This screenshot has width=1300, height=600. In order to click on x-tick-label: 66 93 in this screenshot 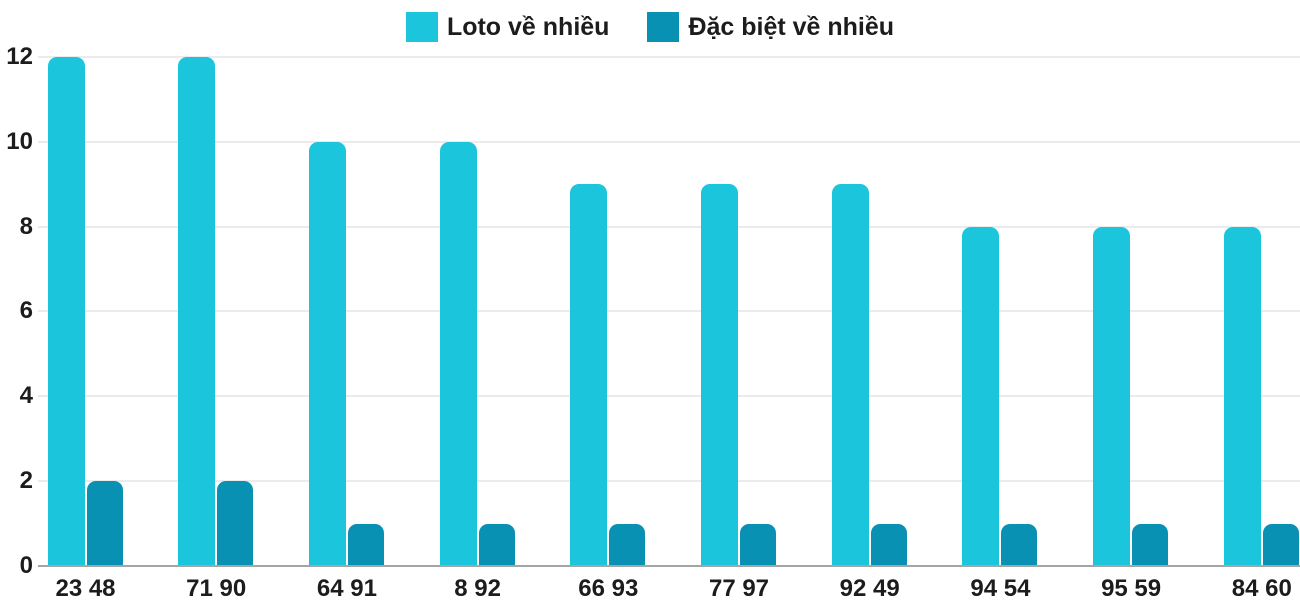, I will do `click(608, 587)`.